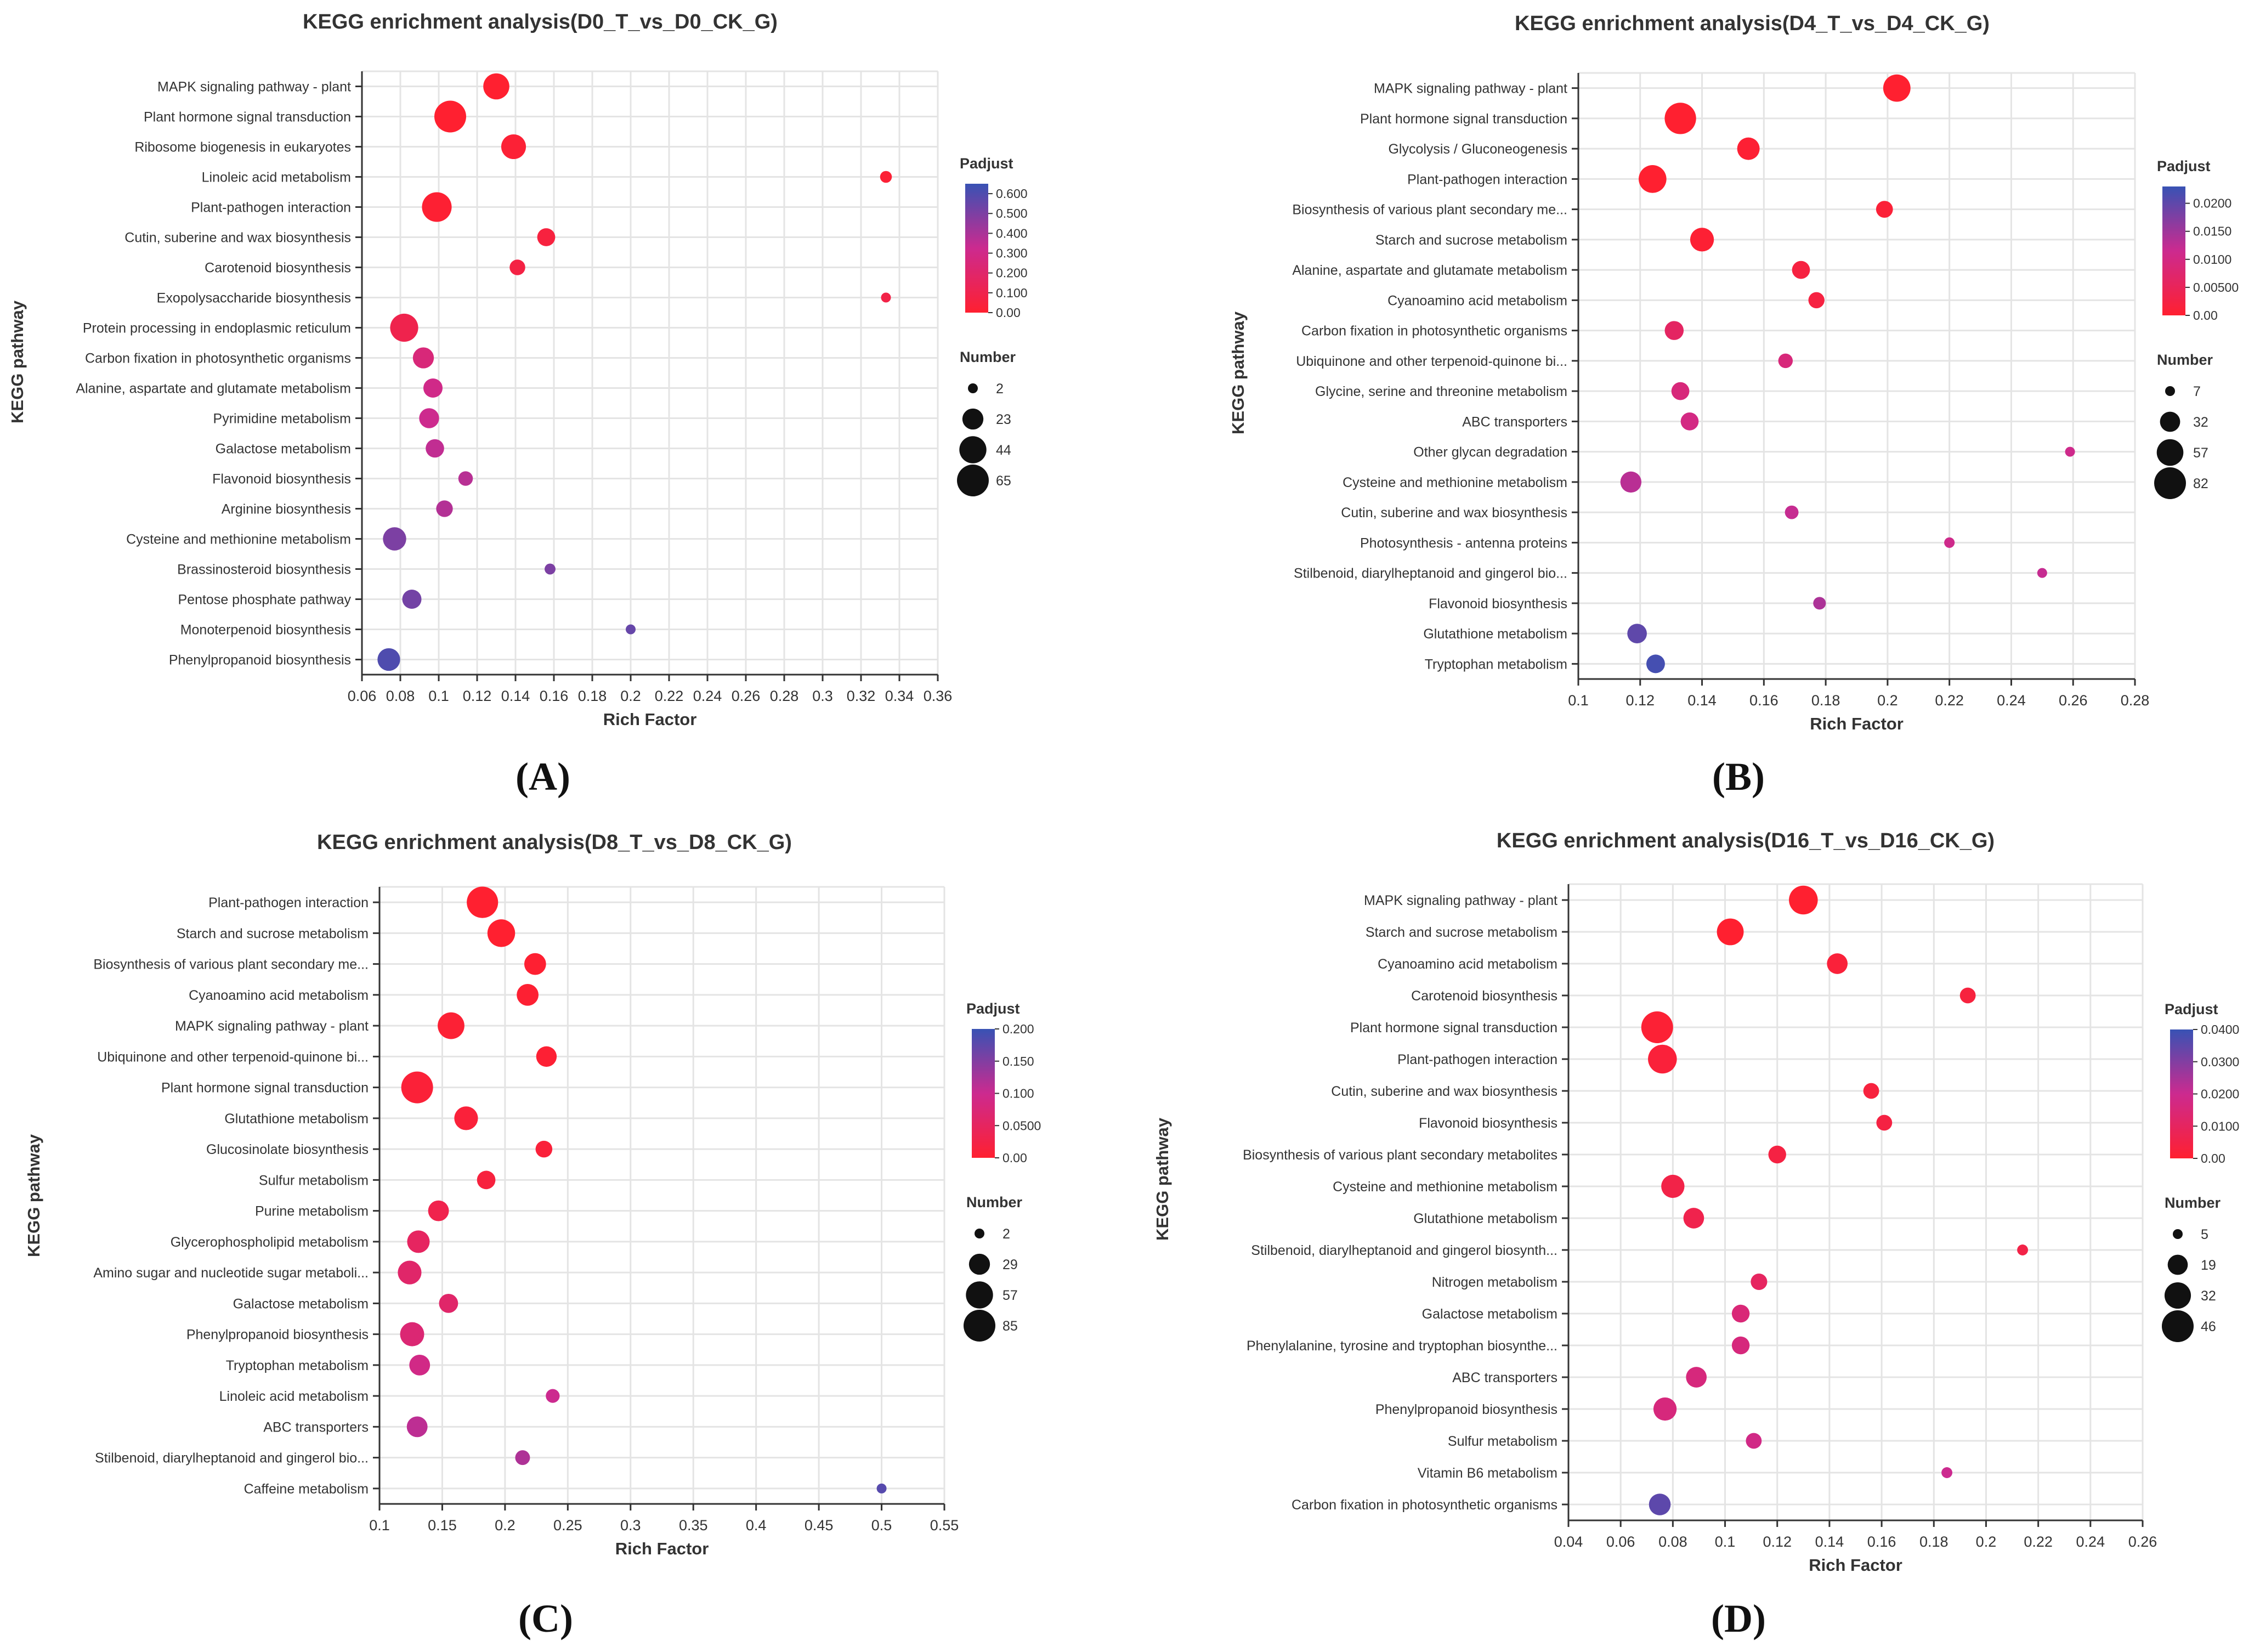 The image size is (2260, 1652). I want to click on x-tick-label: 0.16, so click(1881, 1542).